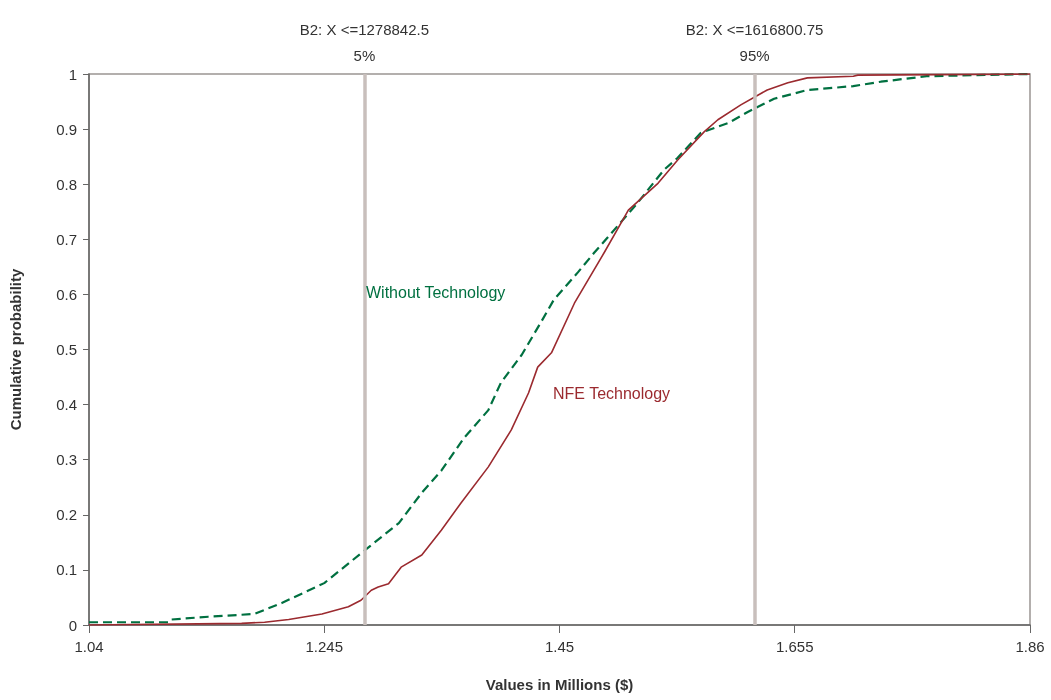  Describe the element at coordinates (72, 625) in the screenshot. I see `y-tick-label: 0` at that location.